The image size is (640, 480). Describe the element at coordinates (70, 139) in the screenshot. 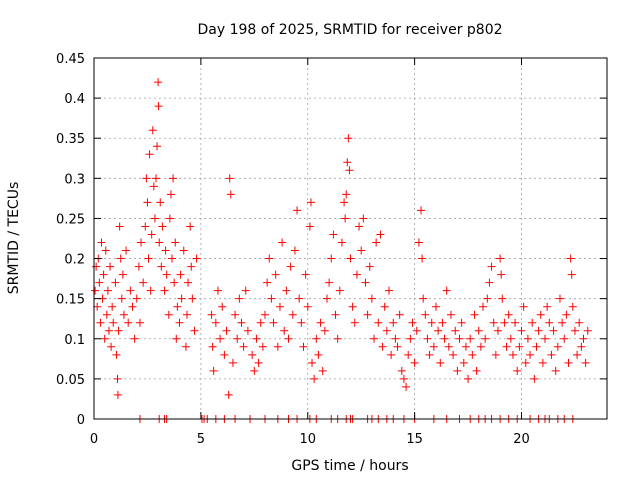

I see `y-tick-label: 0.35` at that location.